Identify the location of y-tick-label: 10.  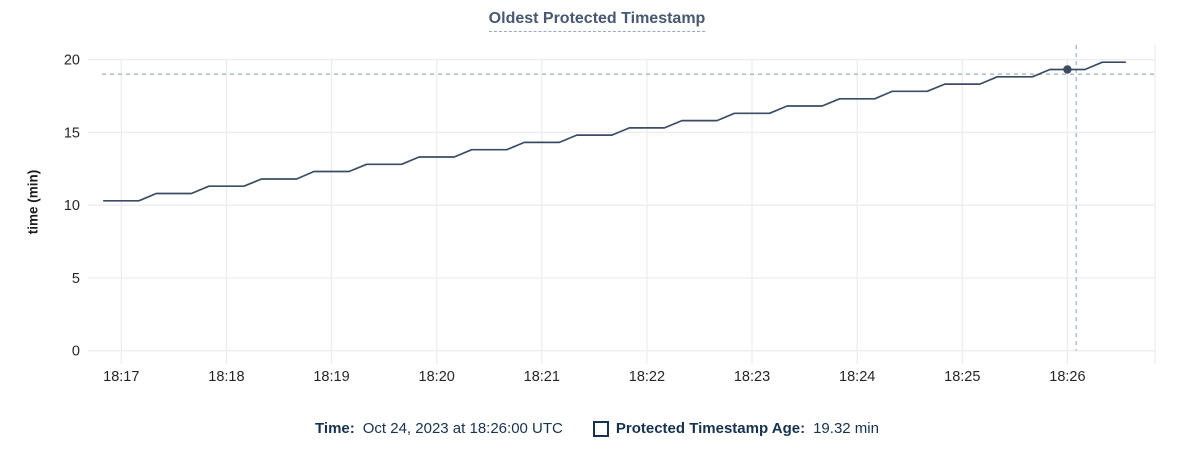
(72, 206).